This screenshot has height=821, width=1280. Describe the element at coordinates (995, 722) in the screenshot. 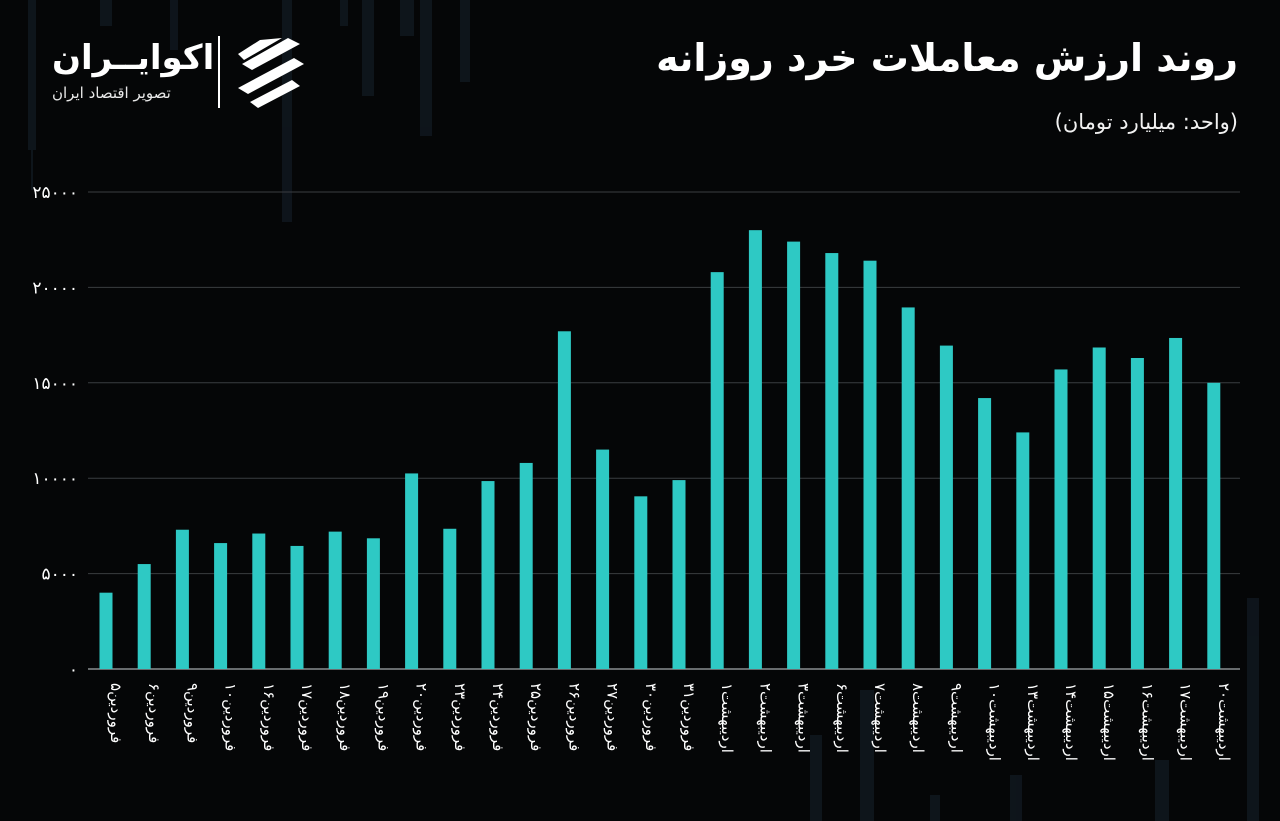

I see `x-tick-label: اردیبهشت۱۰` at that location.